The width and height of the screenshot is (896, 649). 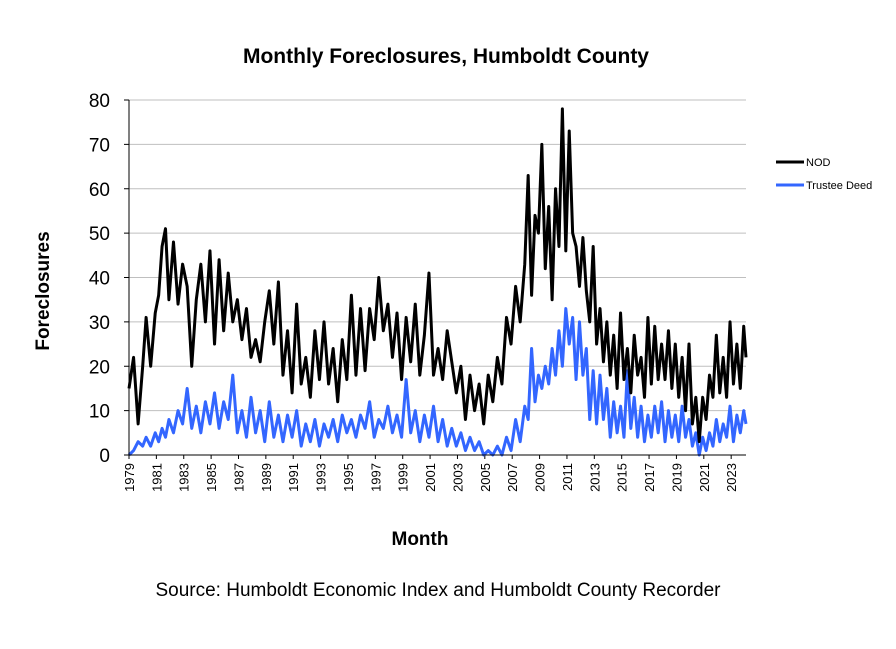 I want to click on x-tick-label: 2019, so click(x=676, y=477).